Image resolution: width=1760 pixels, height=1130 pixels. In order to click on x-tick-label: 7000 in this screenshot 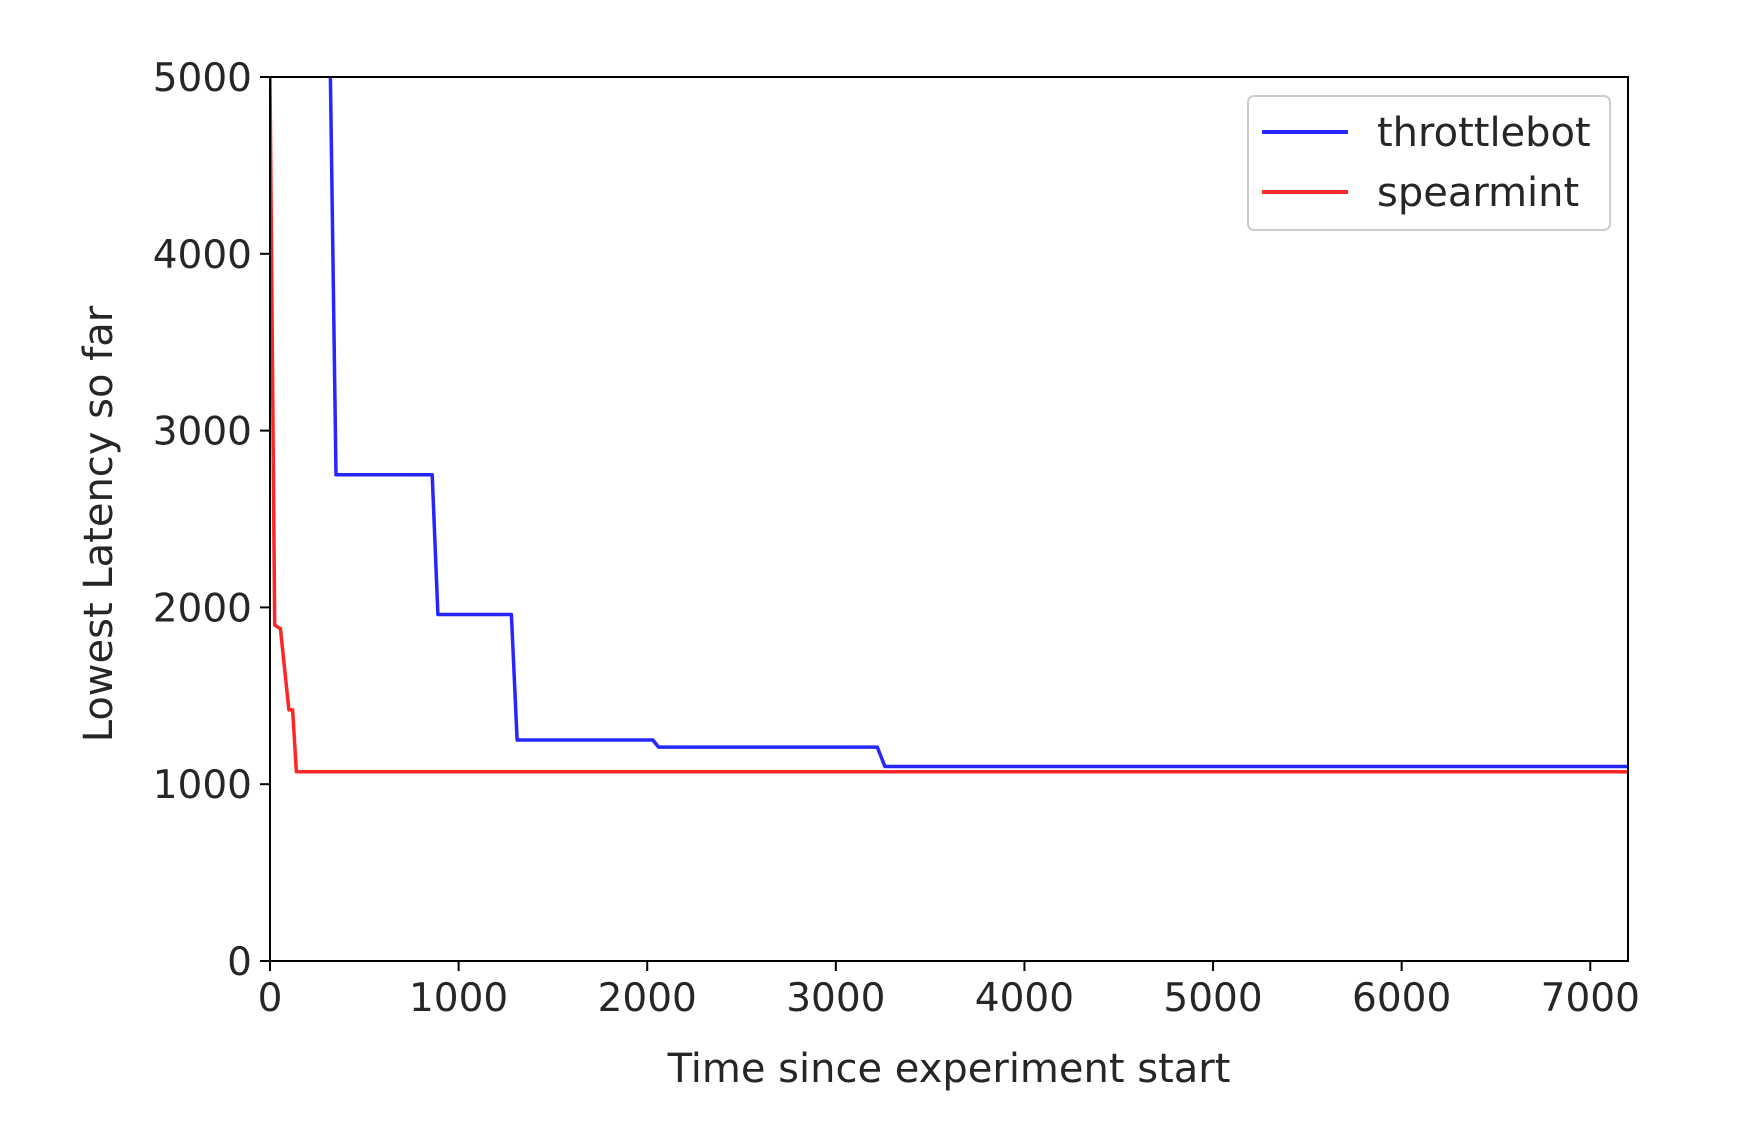, I will do `click(1590, 998)`.